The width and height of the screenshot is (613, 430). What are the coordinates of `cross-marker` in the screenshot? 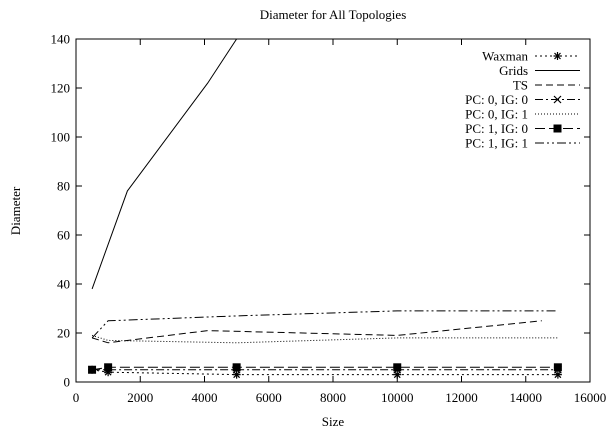 It's located at (557, 99).